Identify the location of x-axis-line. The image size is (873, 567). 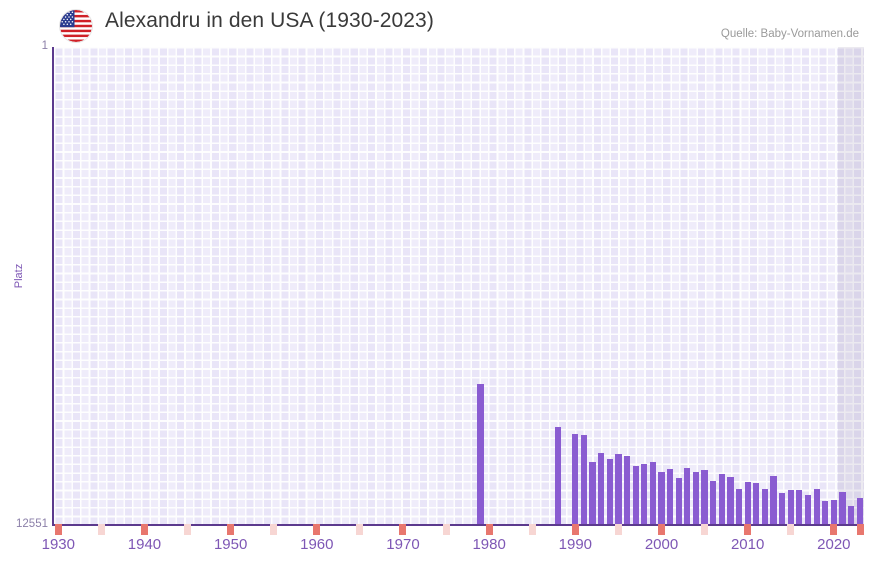
(458, 525).